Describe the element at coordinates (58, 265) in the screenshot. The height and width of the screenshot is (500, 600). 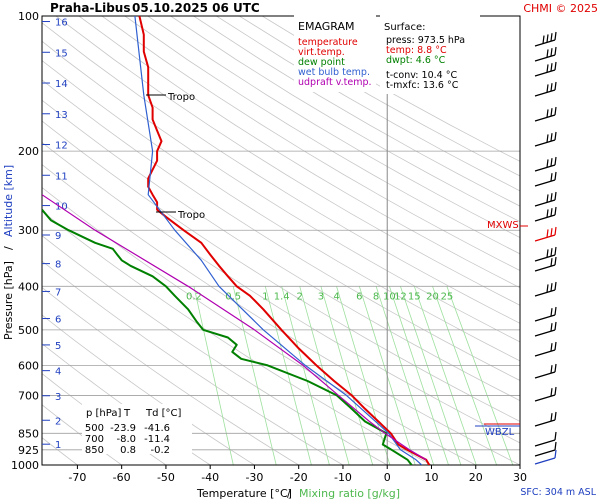
I see `alt-tick-label: 8` at that location.